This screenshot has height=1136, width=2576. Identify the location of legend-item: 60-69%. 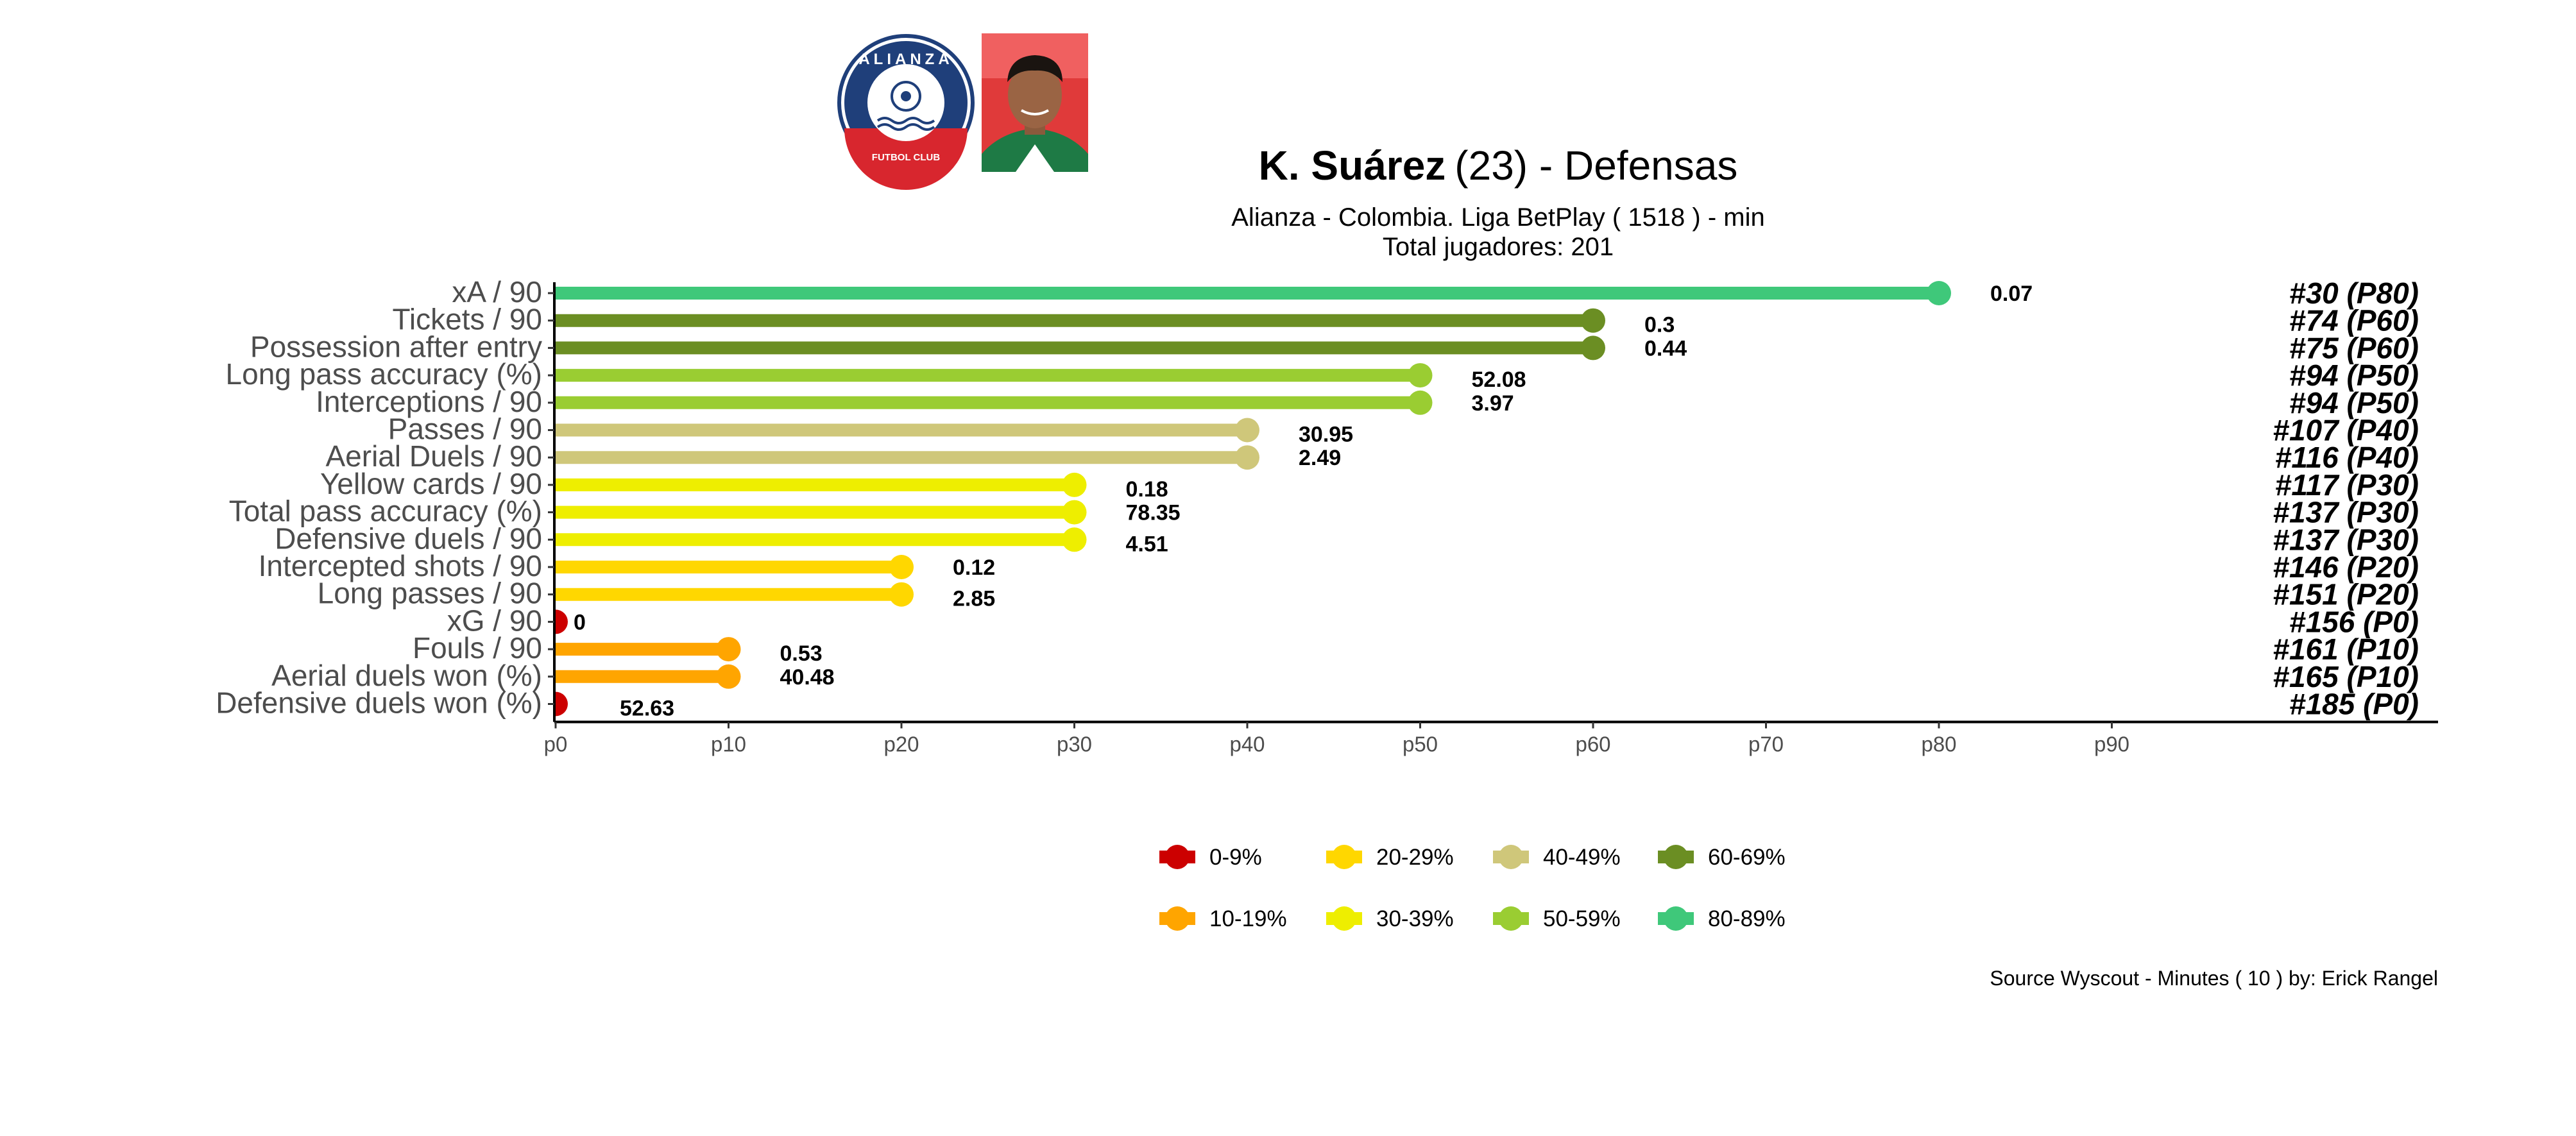
(1722, 857).